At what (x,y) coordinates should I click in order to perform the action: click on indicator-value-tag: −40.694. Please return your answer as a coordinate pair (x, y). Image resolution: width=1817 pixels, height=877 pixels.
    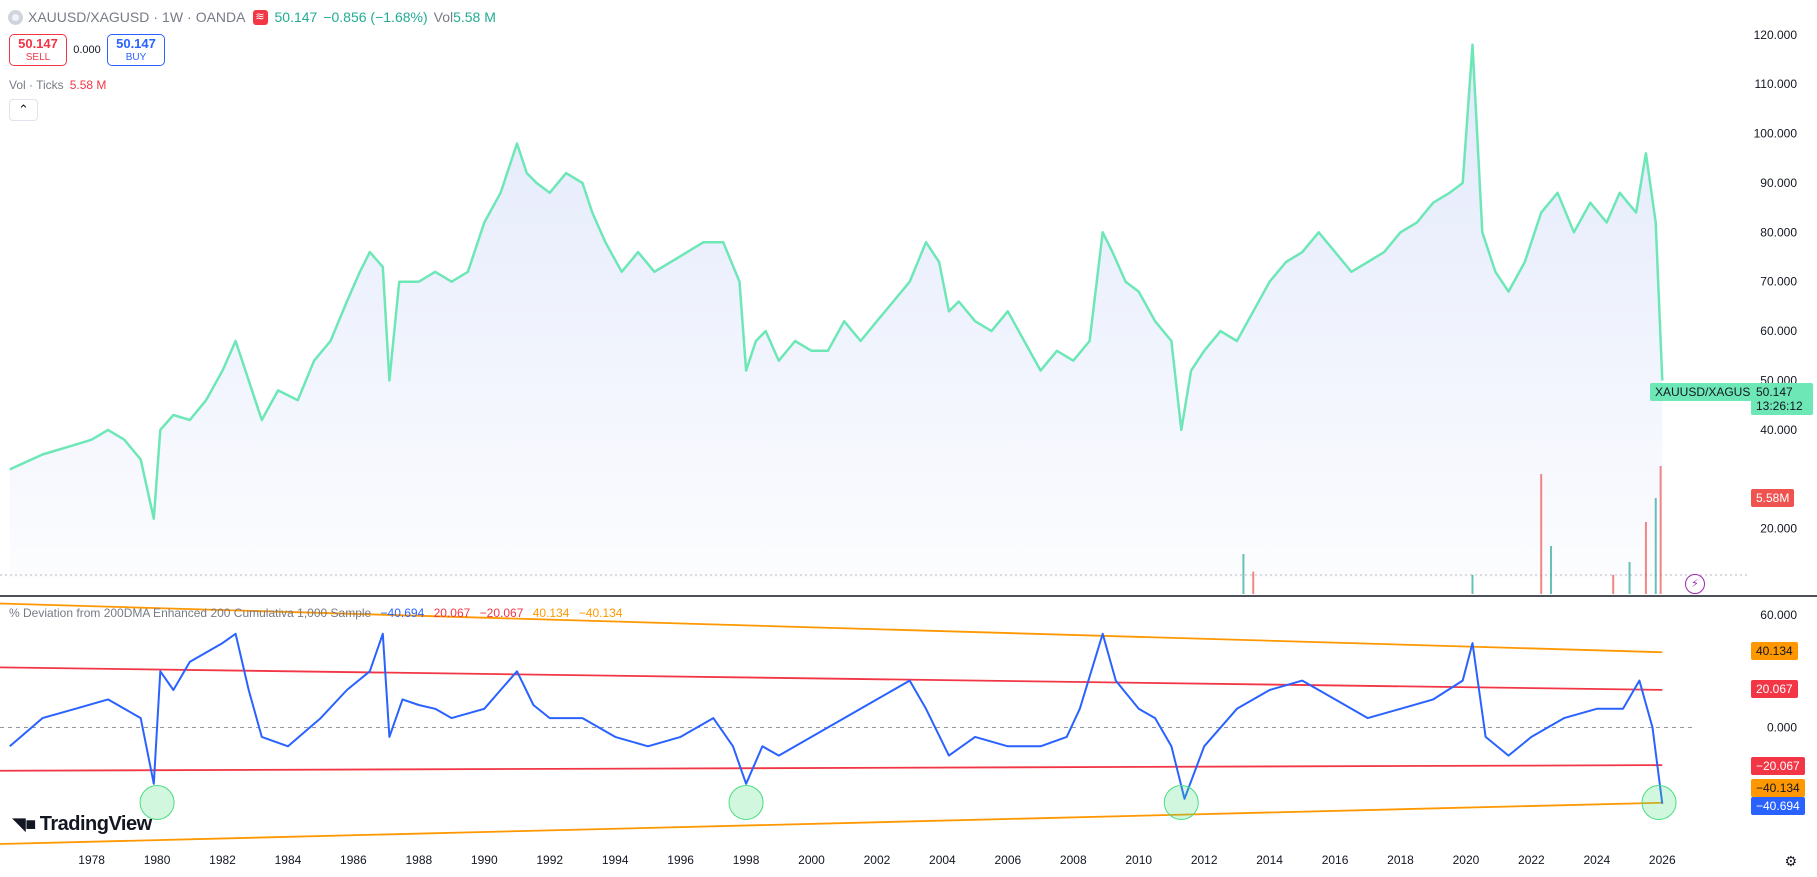
    Looking at the image, I should click on (1778, 806).